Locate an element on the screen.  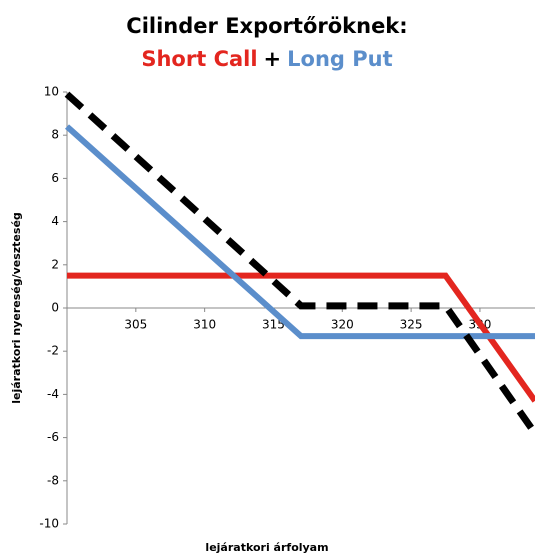
y-tick-label: 4 is located at coordinates (55, 221).